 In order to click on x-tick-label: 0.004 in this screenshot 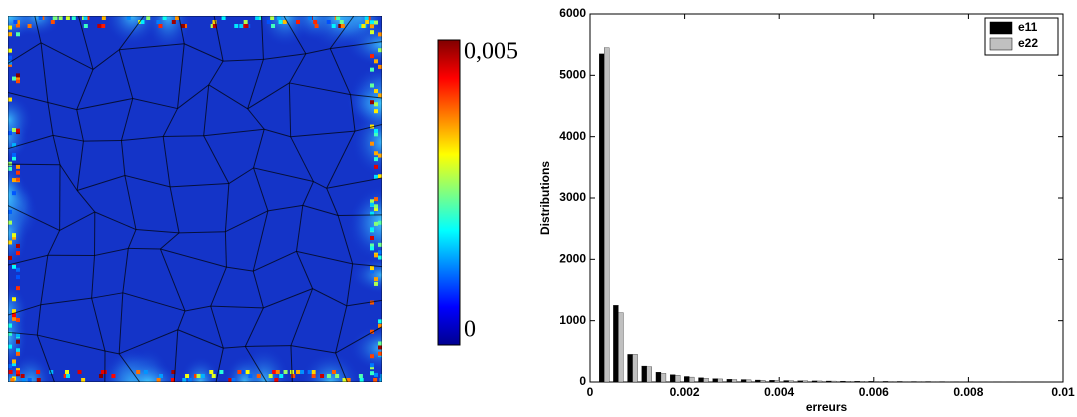, I will do `click(779, 392)`.